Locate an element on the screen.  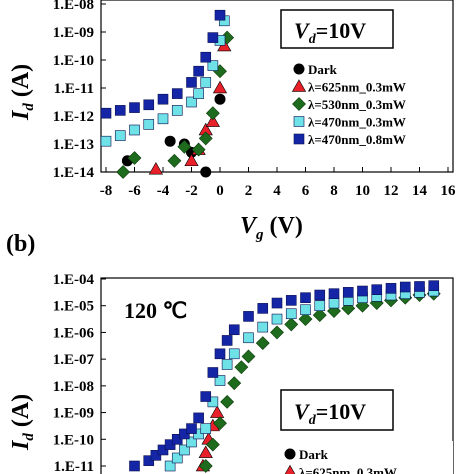
legend-label-a: λ=470nm_0.8mW is located at coordinates (357, 139).